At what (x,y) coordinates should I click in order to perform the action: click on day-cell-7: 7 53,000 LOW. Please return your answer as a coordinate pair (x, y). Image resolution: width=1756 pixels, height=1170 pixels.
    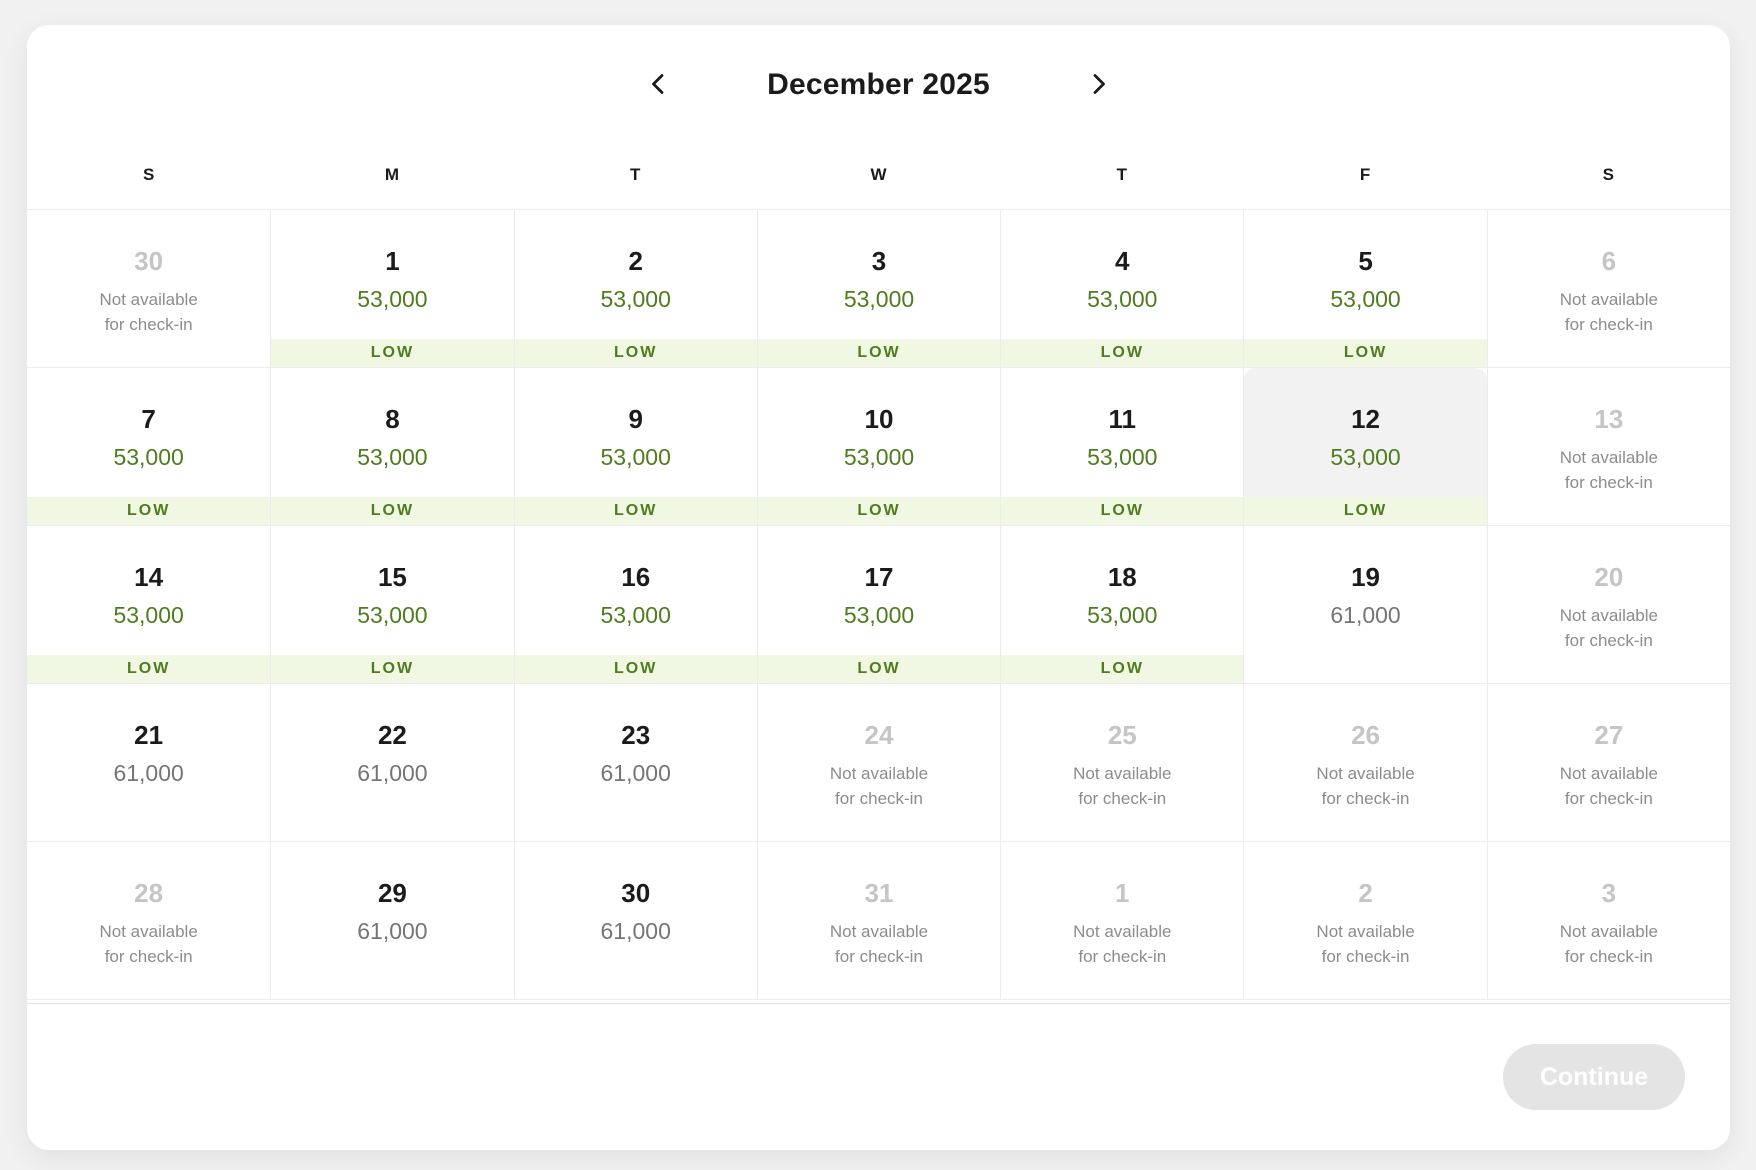
    Looking at the image, I should click on (149, 446).